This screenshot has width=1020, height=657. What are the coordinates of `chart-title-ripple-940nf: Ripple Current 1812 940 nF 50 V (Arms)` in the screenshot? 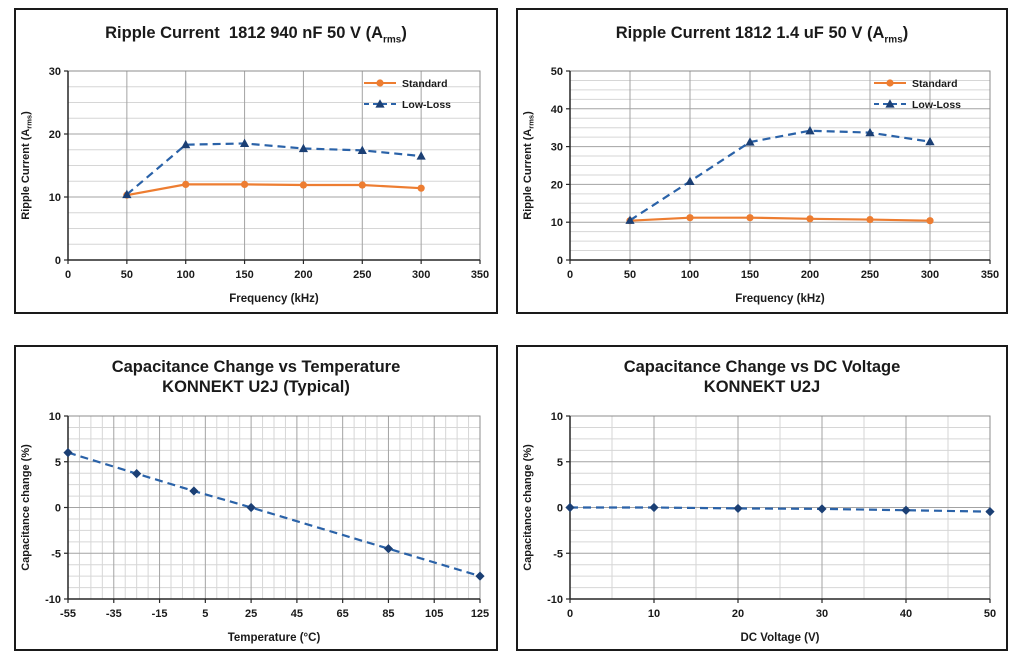 It's located at (256, 36).